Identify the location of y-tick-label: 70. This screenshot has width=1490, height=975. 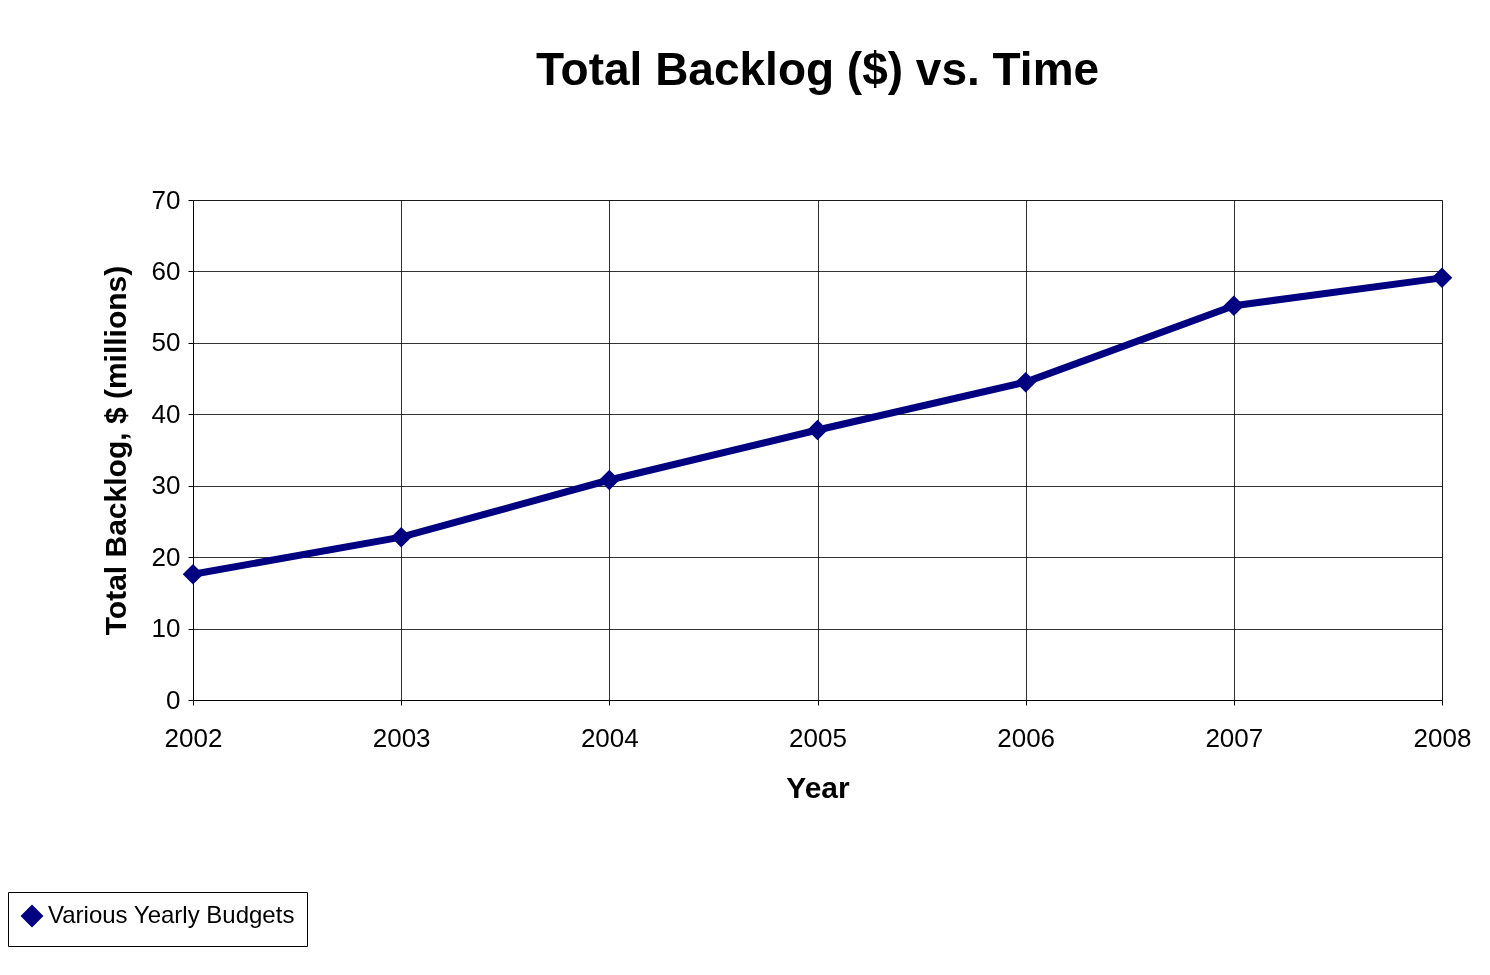
(166, 199).